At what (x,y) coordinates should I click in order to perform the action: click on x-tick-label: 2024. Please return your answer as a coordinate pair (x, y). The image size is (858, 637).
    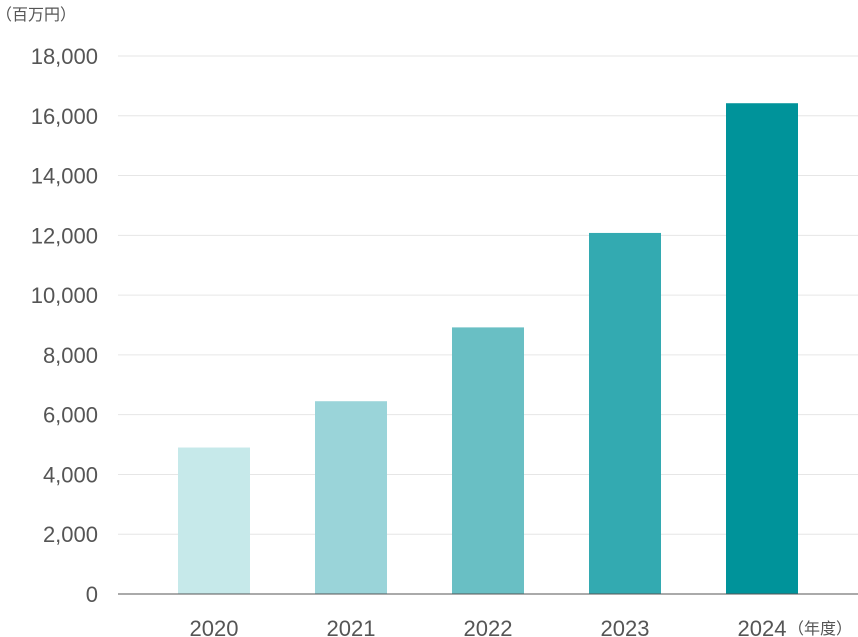
    Looking at the image, I should click on (762, 626).